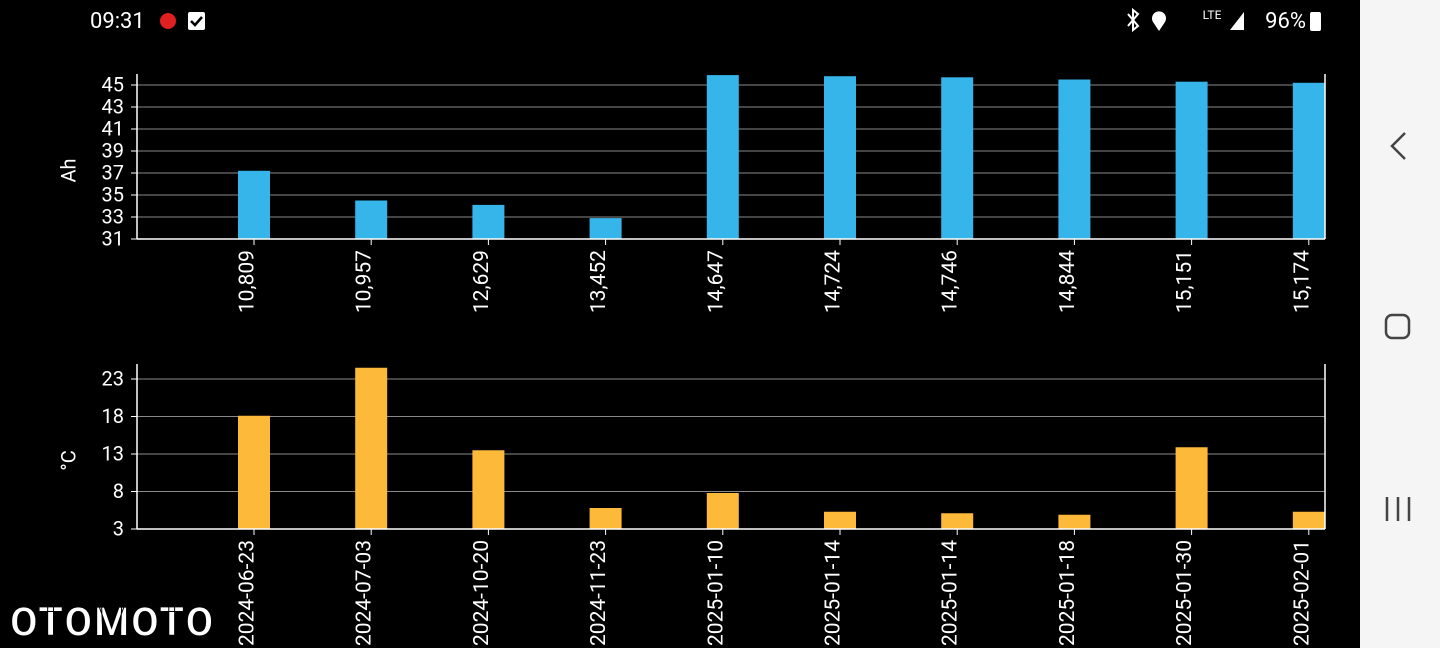 This screenshot has width=1440, height=648. I want to click on x-tick-label: 12,629, so click(482, 281).